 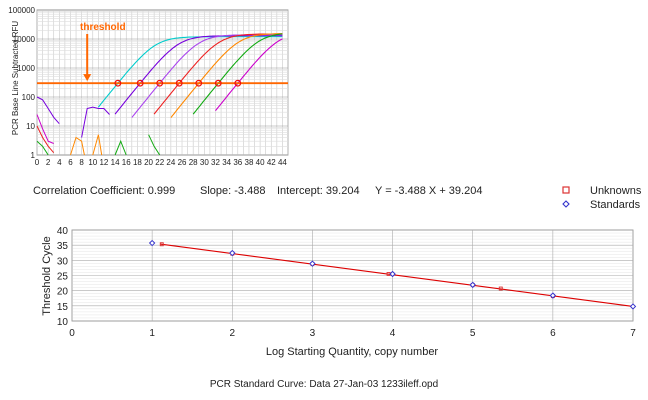 I want to click on std-xtick-label: 5, so click(x=473, y=333).